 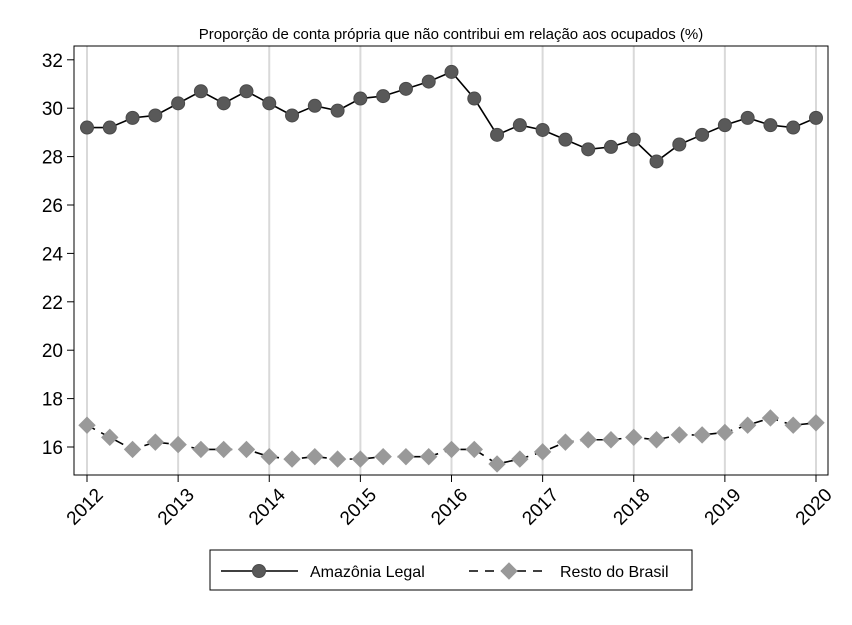 I want to click on y-tick-label: 26, so click(x=52, y=206).